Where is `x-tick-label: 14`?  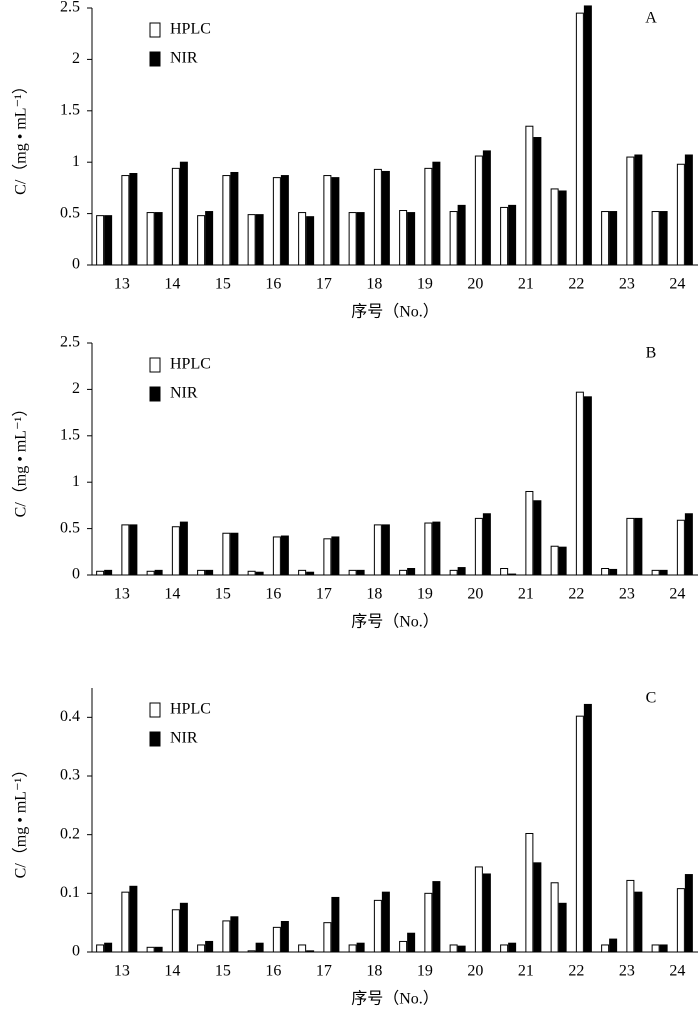 x-tick-label: 14 is located at coordinates (172, 594).